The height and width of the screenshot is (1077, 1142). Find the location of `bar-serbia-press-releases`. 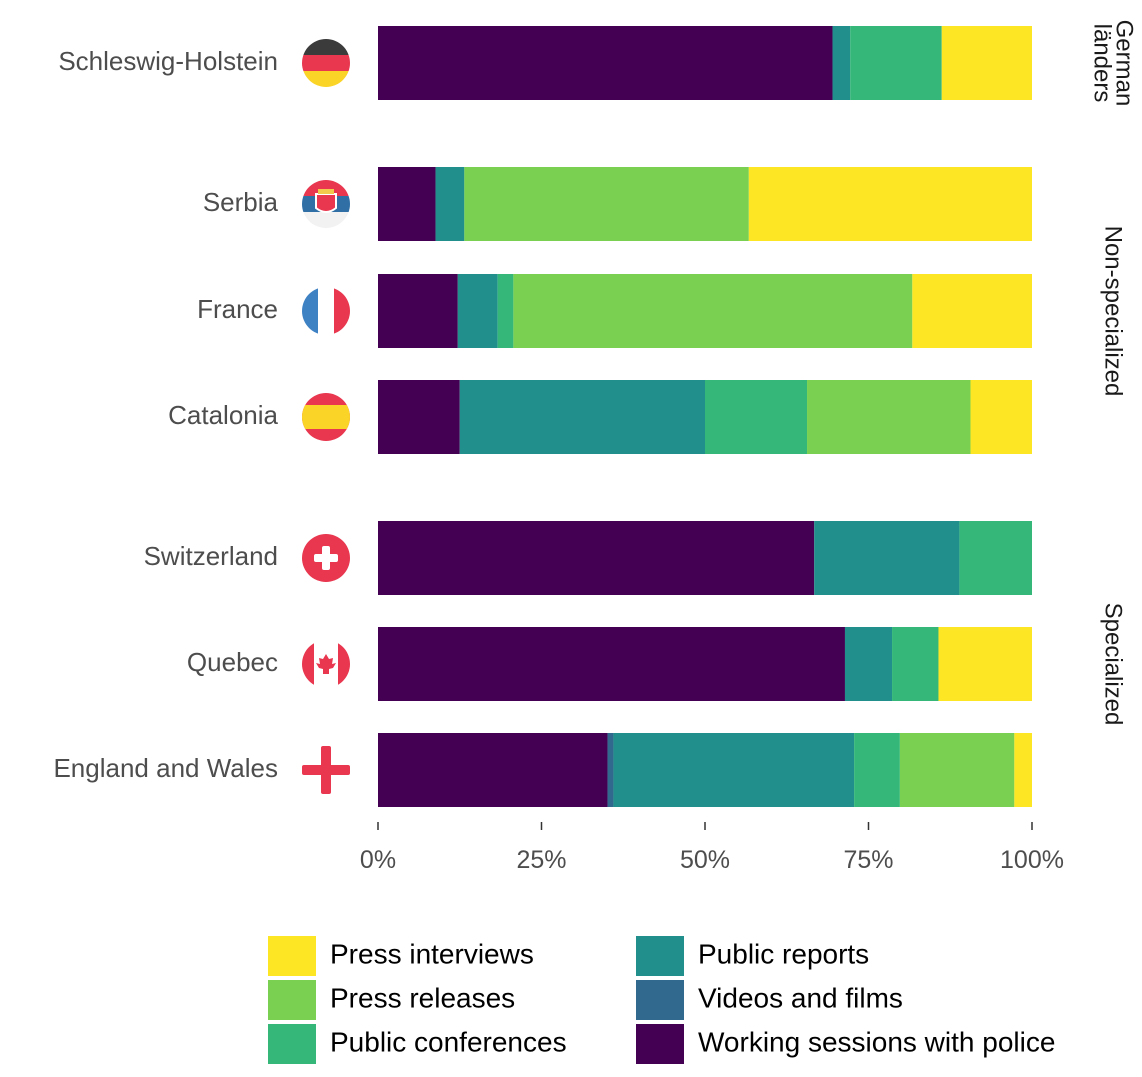

bar-serbia-press-releases is located at coordinates (606, 204).